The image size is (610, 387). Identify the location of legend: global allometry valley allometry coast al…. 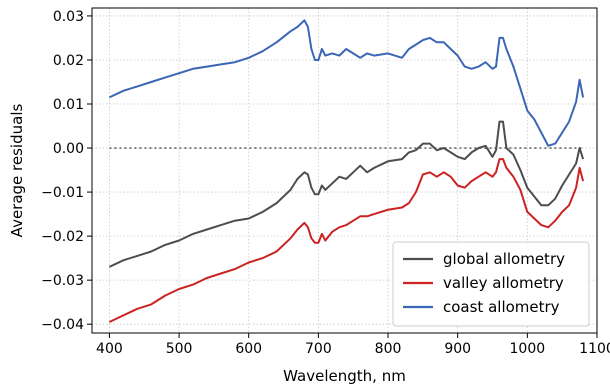
(491, 284).